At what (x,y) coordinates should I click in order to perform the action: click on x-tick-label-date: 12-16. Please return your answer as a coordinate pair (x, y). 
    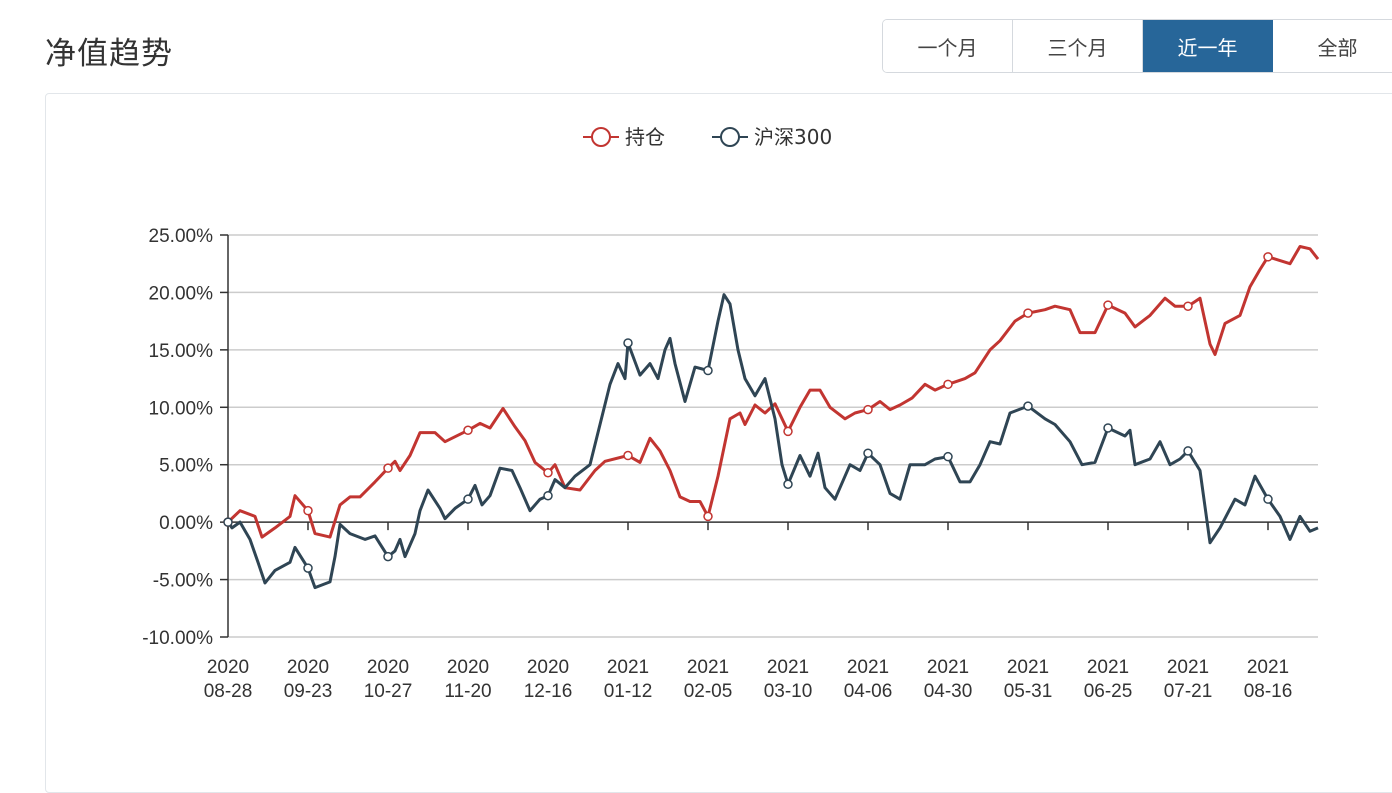
    Looking at the image, I should click on (548, 691).